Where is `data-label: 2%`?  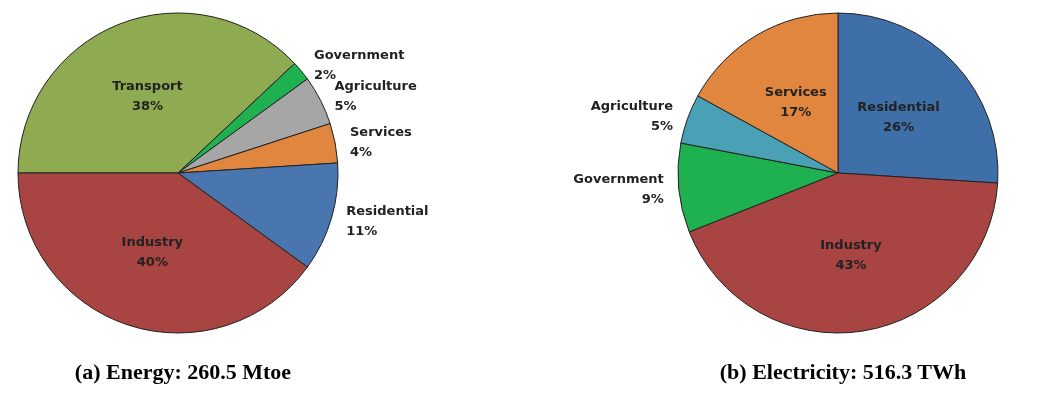 data-label: 2% is located at coordinates (325, 75).